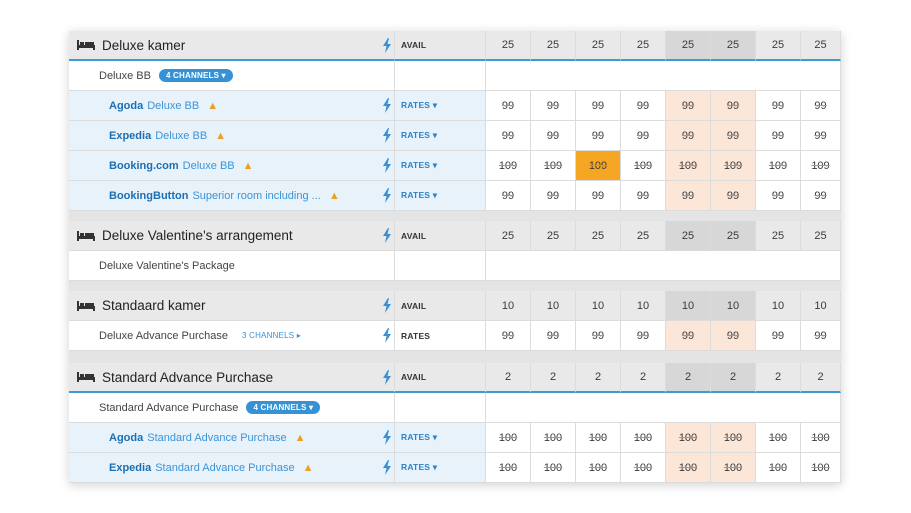  What do you see at coordinates (232, 236) in the screenshot?
I see `room-name-cell: Deluxe Valentine's arrangement` at bounding box center [232, 236].